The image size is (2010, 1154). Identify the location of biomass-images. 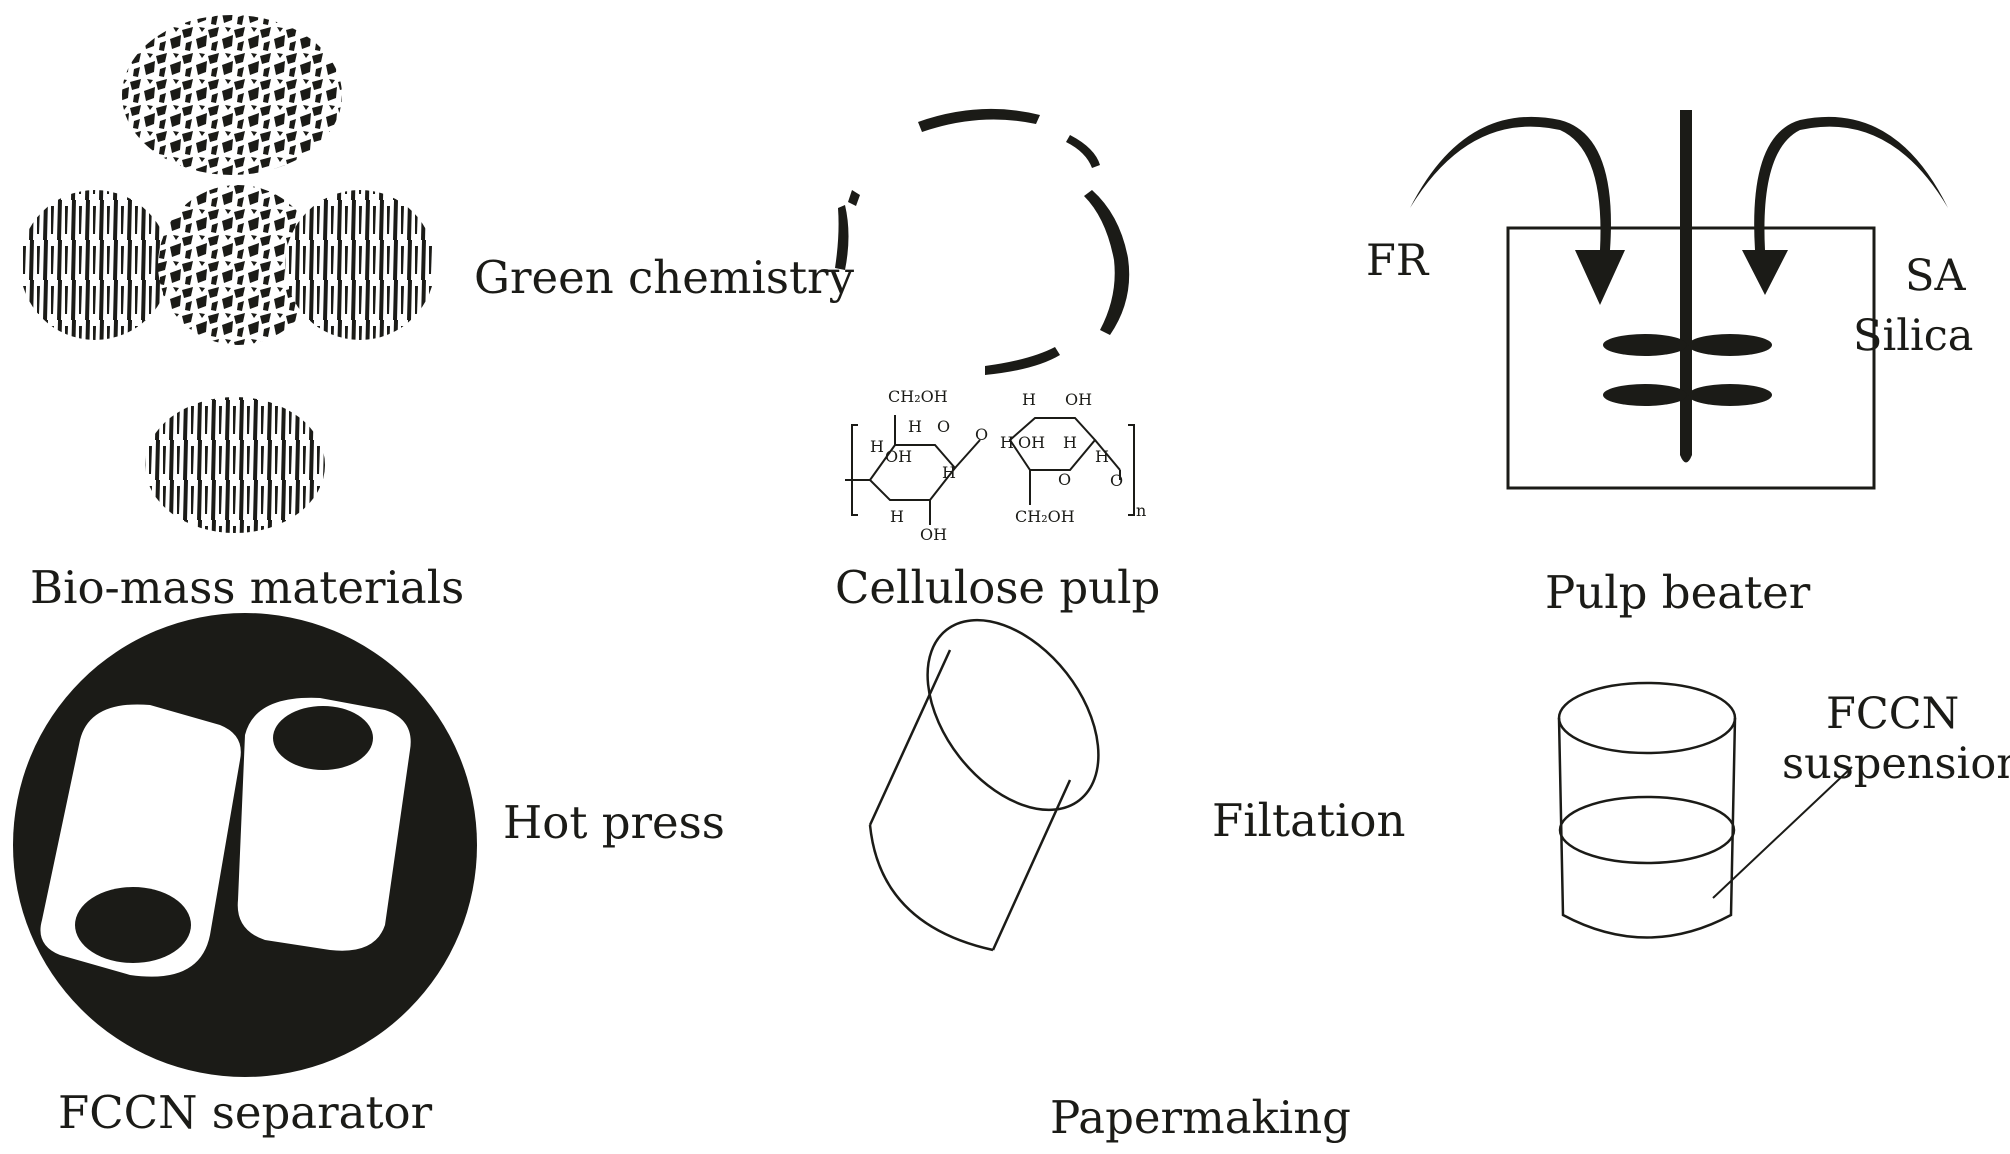
(227, 274).